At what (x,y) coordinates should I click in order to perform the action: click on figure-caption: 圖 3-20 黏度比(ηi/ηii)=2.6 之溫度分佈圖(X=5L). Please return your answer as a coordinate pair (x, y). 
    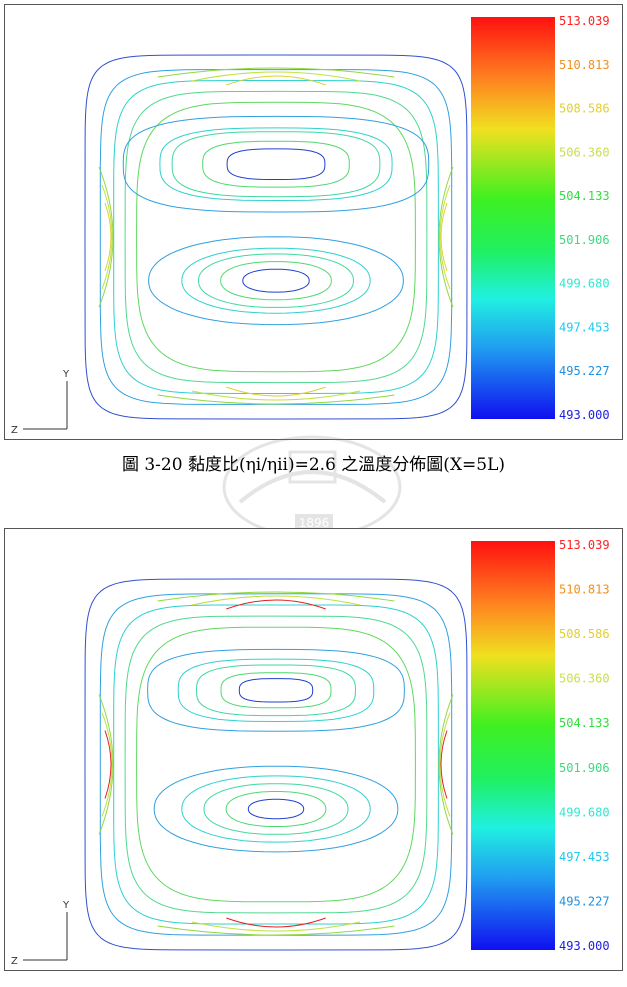
    Looking at the image, I should click on (313, 465).